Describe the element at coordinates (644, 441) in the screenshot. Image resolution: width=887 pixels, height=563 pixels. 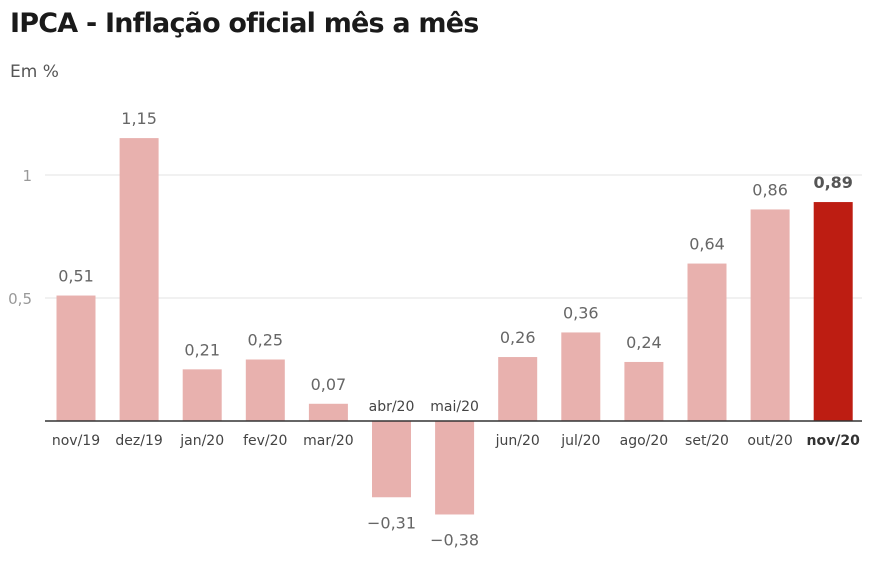
I see `category-label: ago/20` at that location.